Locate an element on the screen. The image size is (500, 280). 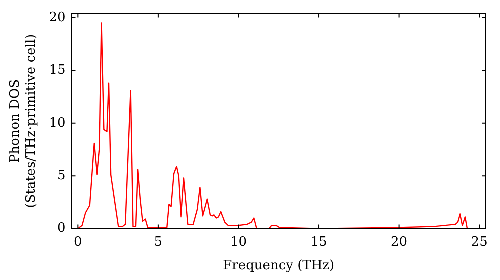
y-tick-label: 0 is located at coordinates (61, 228).